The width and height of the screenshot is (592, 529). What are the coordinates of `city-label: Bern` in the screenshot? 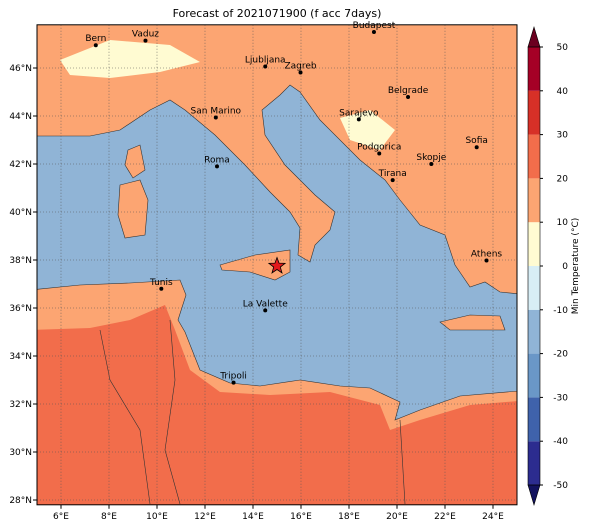 It's located at (95, 39).